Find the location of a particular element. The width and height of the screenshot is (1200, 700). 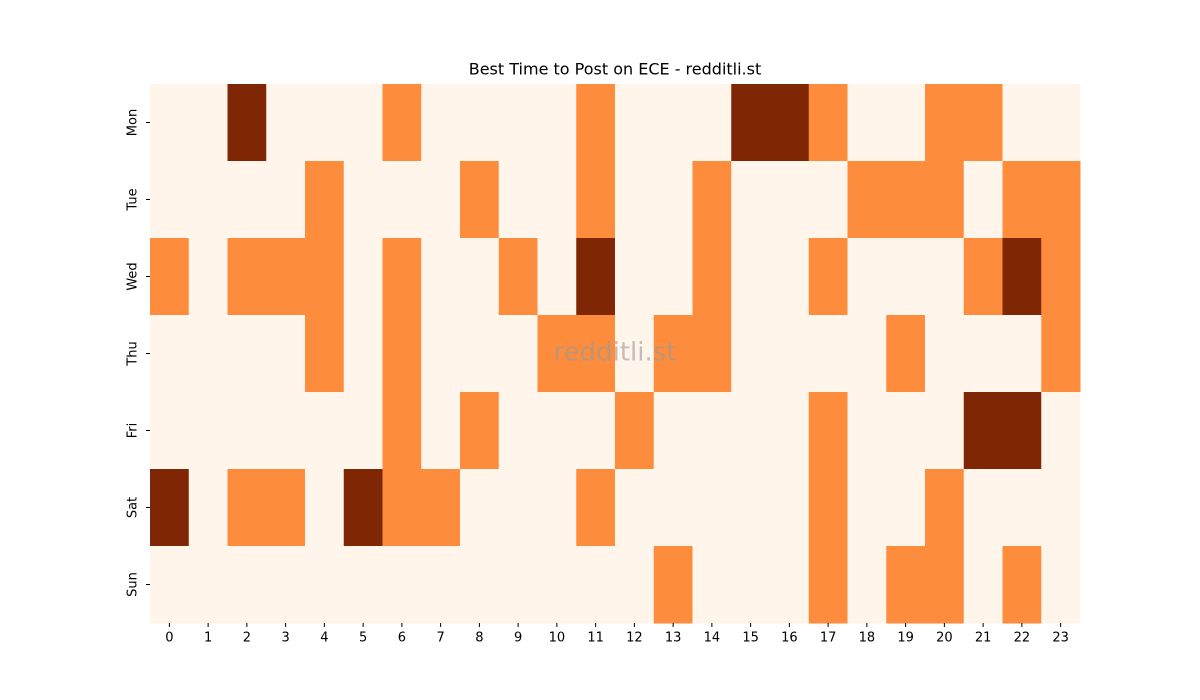

x-tick-label: 20 is located at coordinates (944, 638).